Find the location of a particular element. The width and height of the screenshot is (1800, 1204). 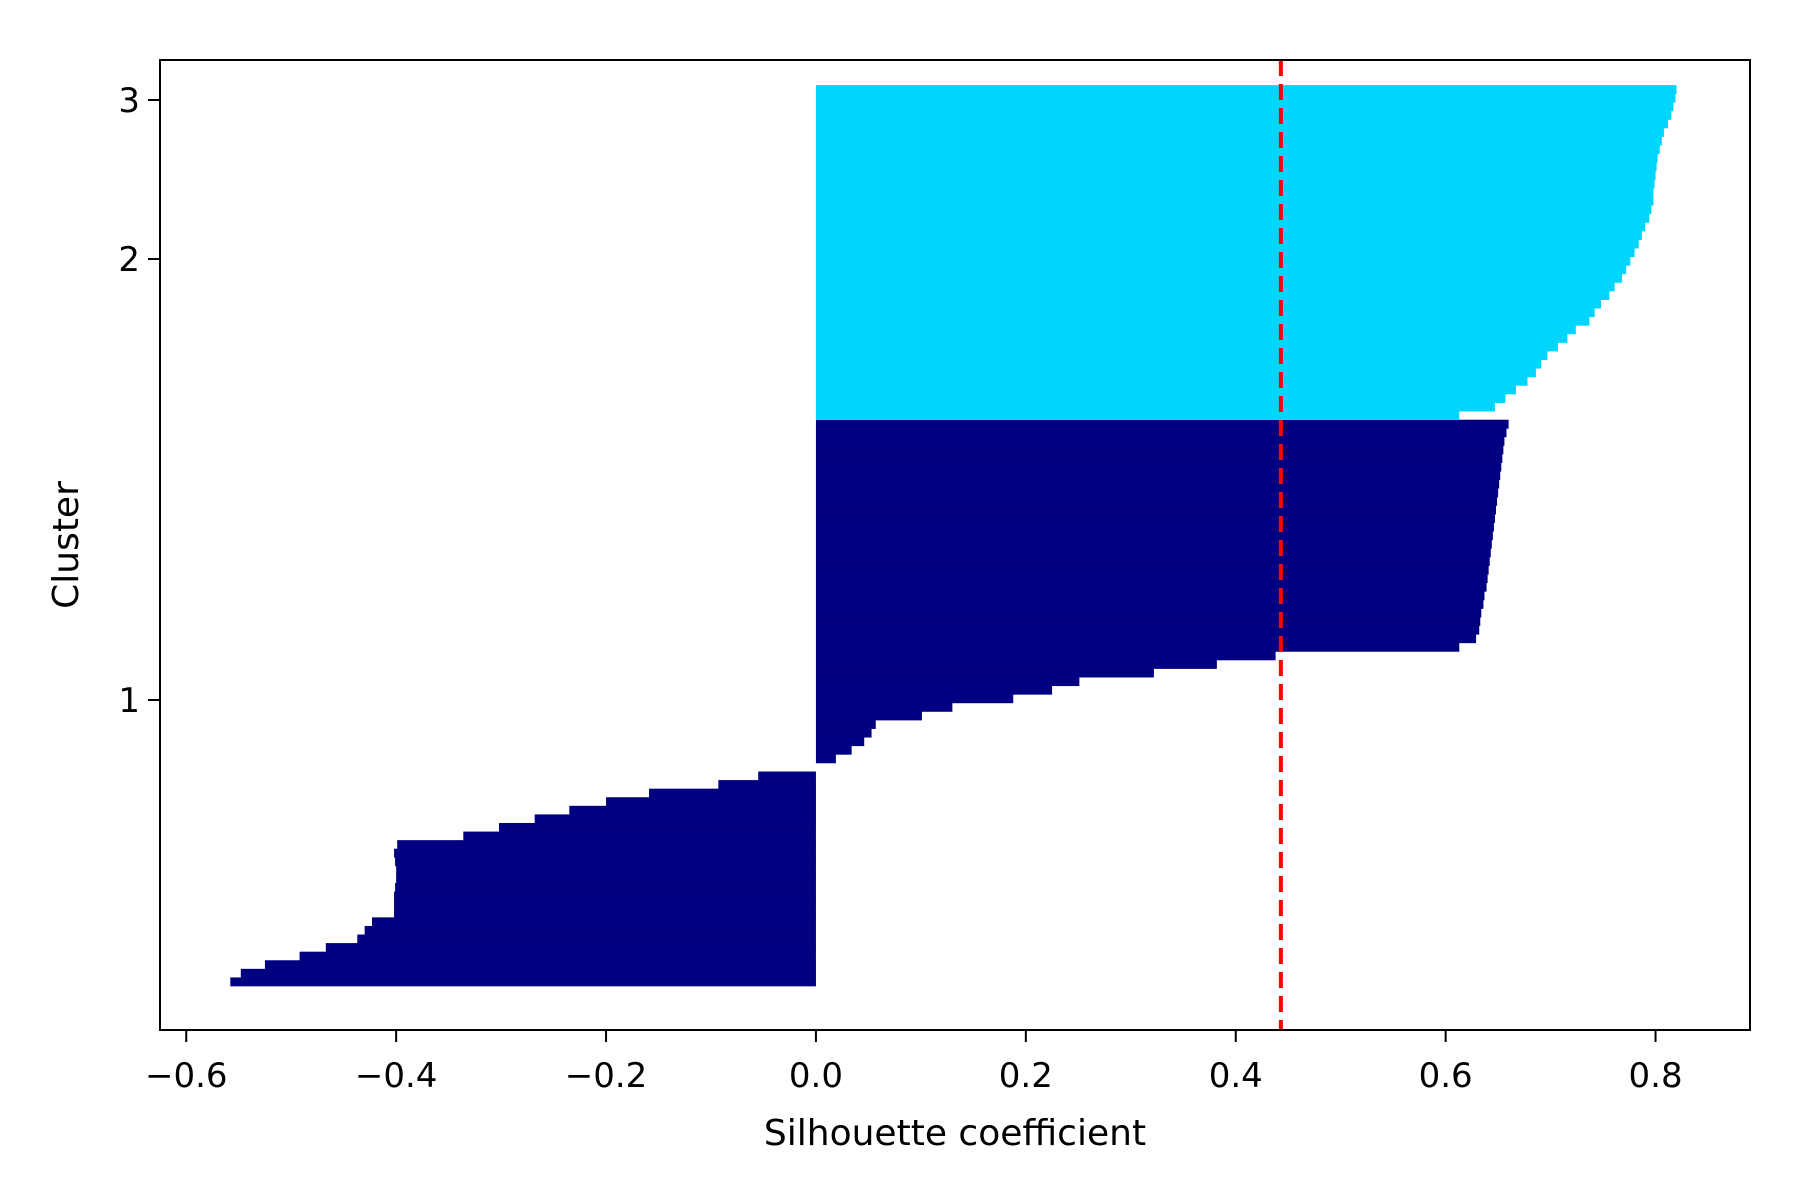

x-tick-label-2: −0.2 is located at coordinates (606, 1076).